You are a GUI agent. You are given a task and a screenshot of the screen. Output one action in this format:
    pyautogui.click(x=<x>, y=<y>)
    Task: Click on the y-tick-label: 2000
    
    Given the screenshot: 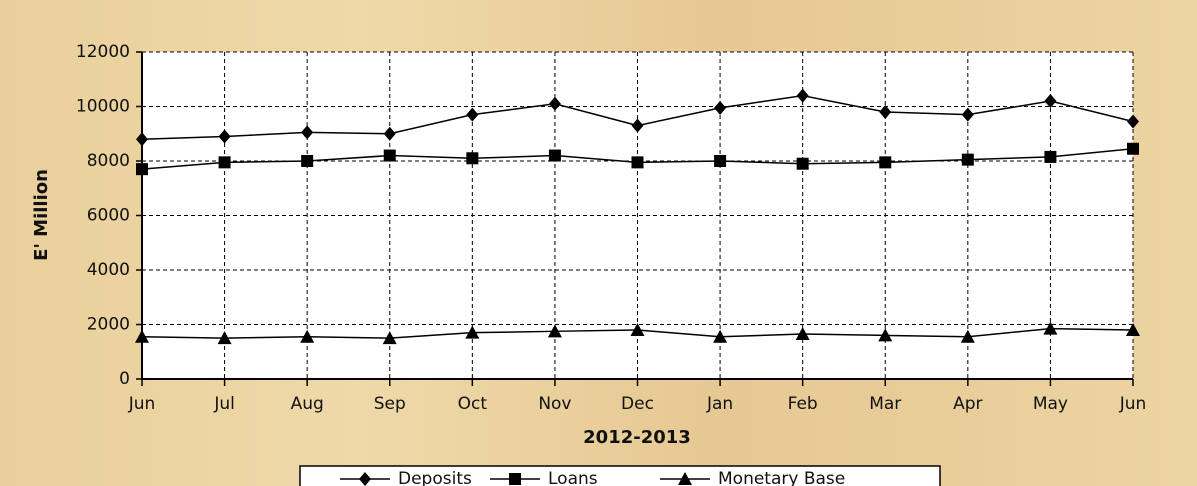 What is the action you would take?
    pyautogui.click(x=108, y=325)
    